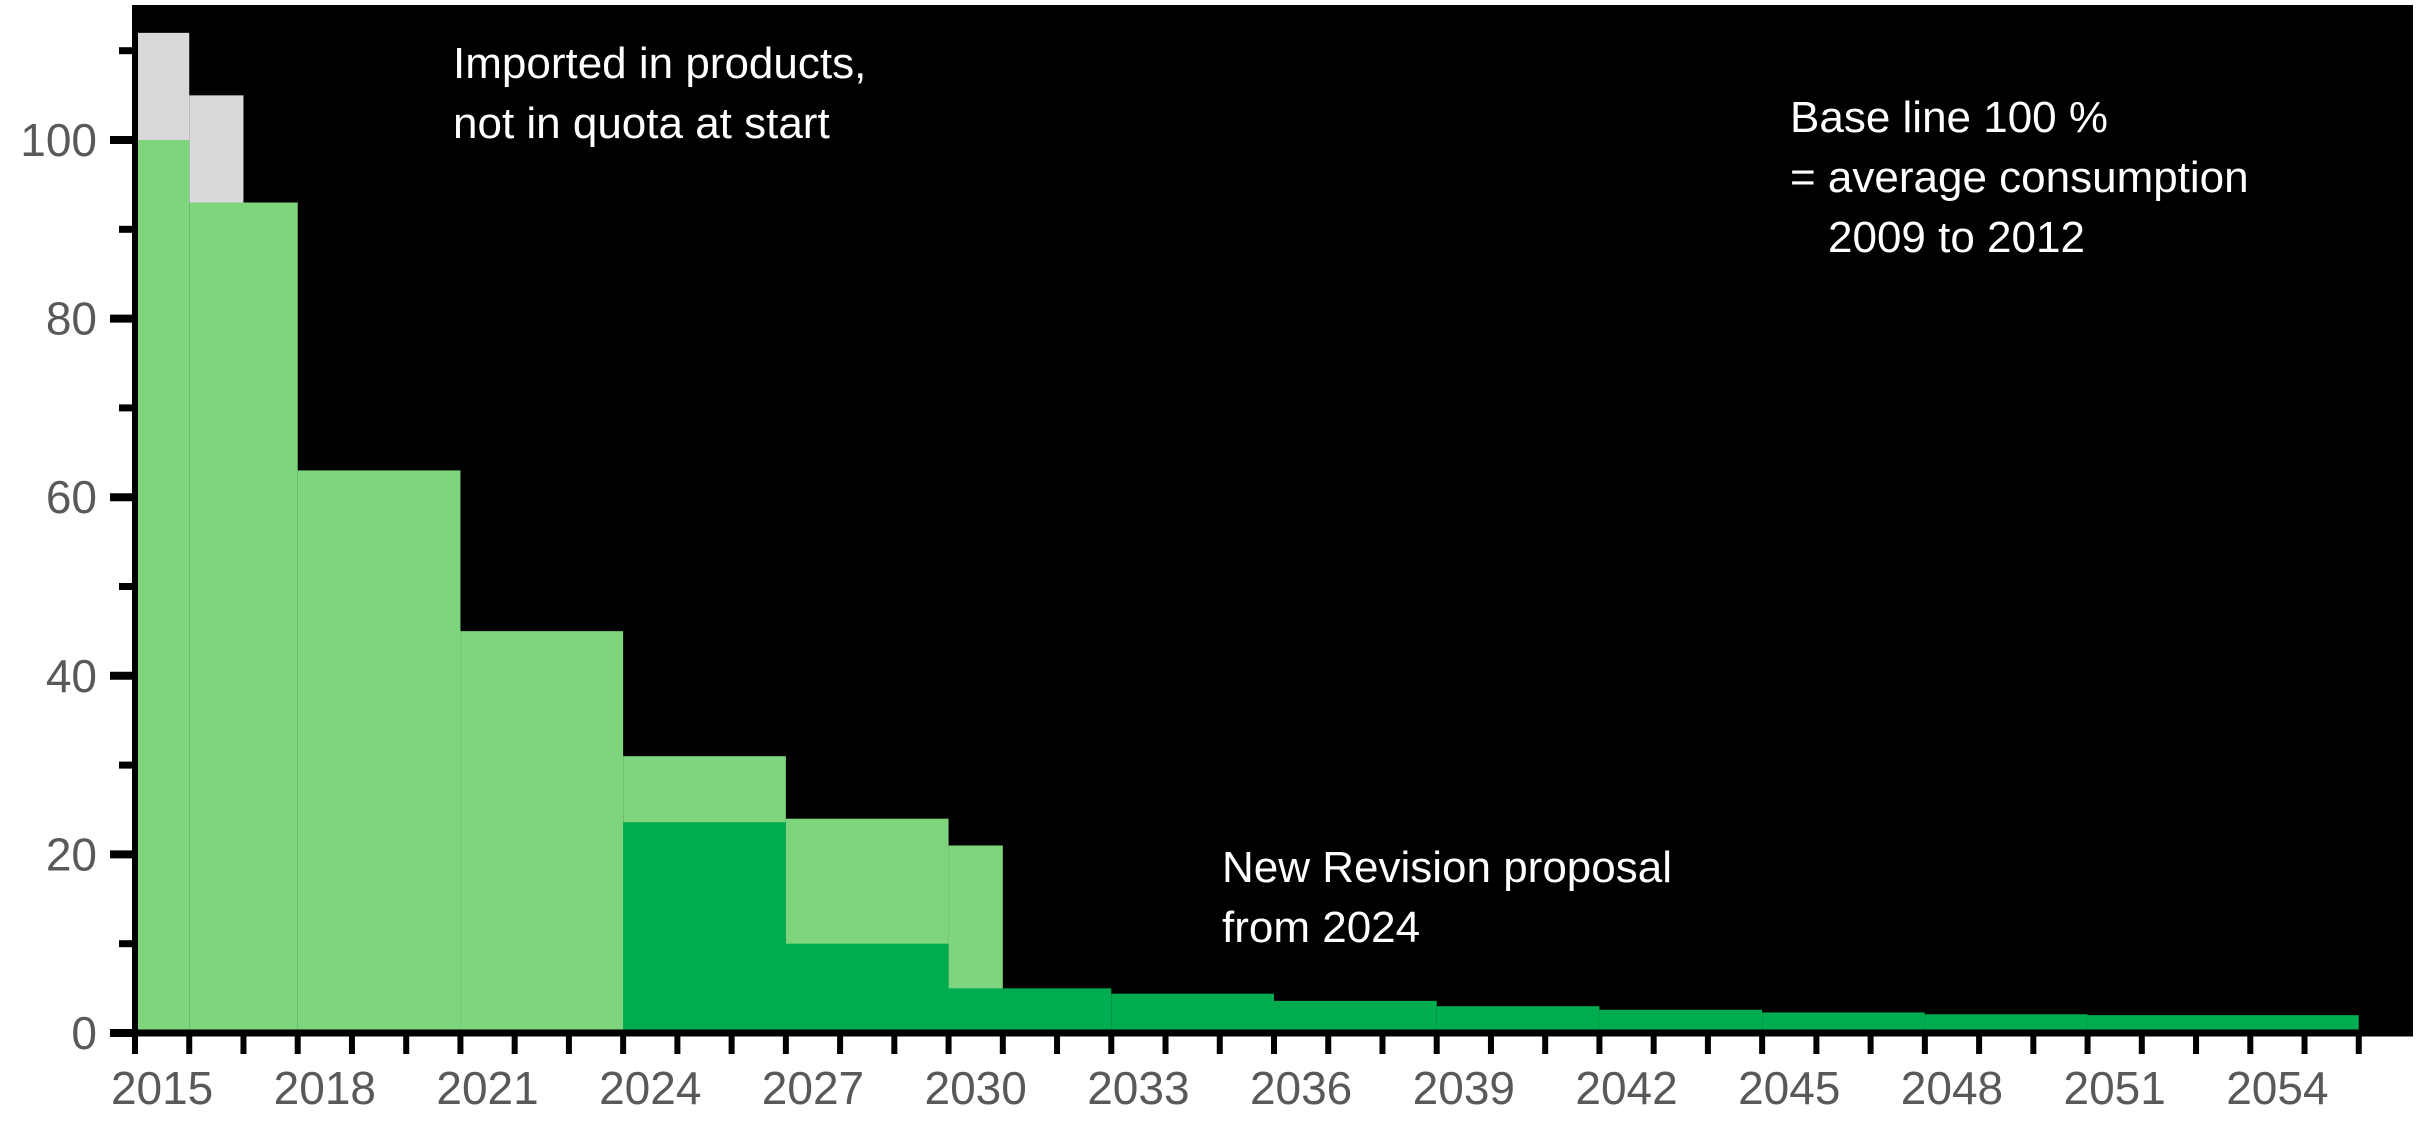  I want to click on annotation-line: 2009 to 2012, so click(1956, 237).